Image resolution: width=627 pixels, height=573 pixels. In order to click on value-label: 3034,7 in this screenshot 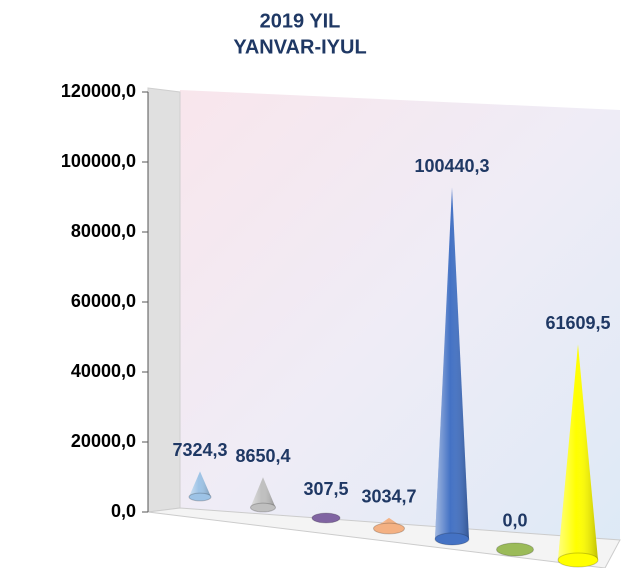, I will do `click(388, 497)`.